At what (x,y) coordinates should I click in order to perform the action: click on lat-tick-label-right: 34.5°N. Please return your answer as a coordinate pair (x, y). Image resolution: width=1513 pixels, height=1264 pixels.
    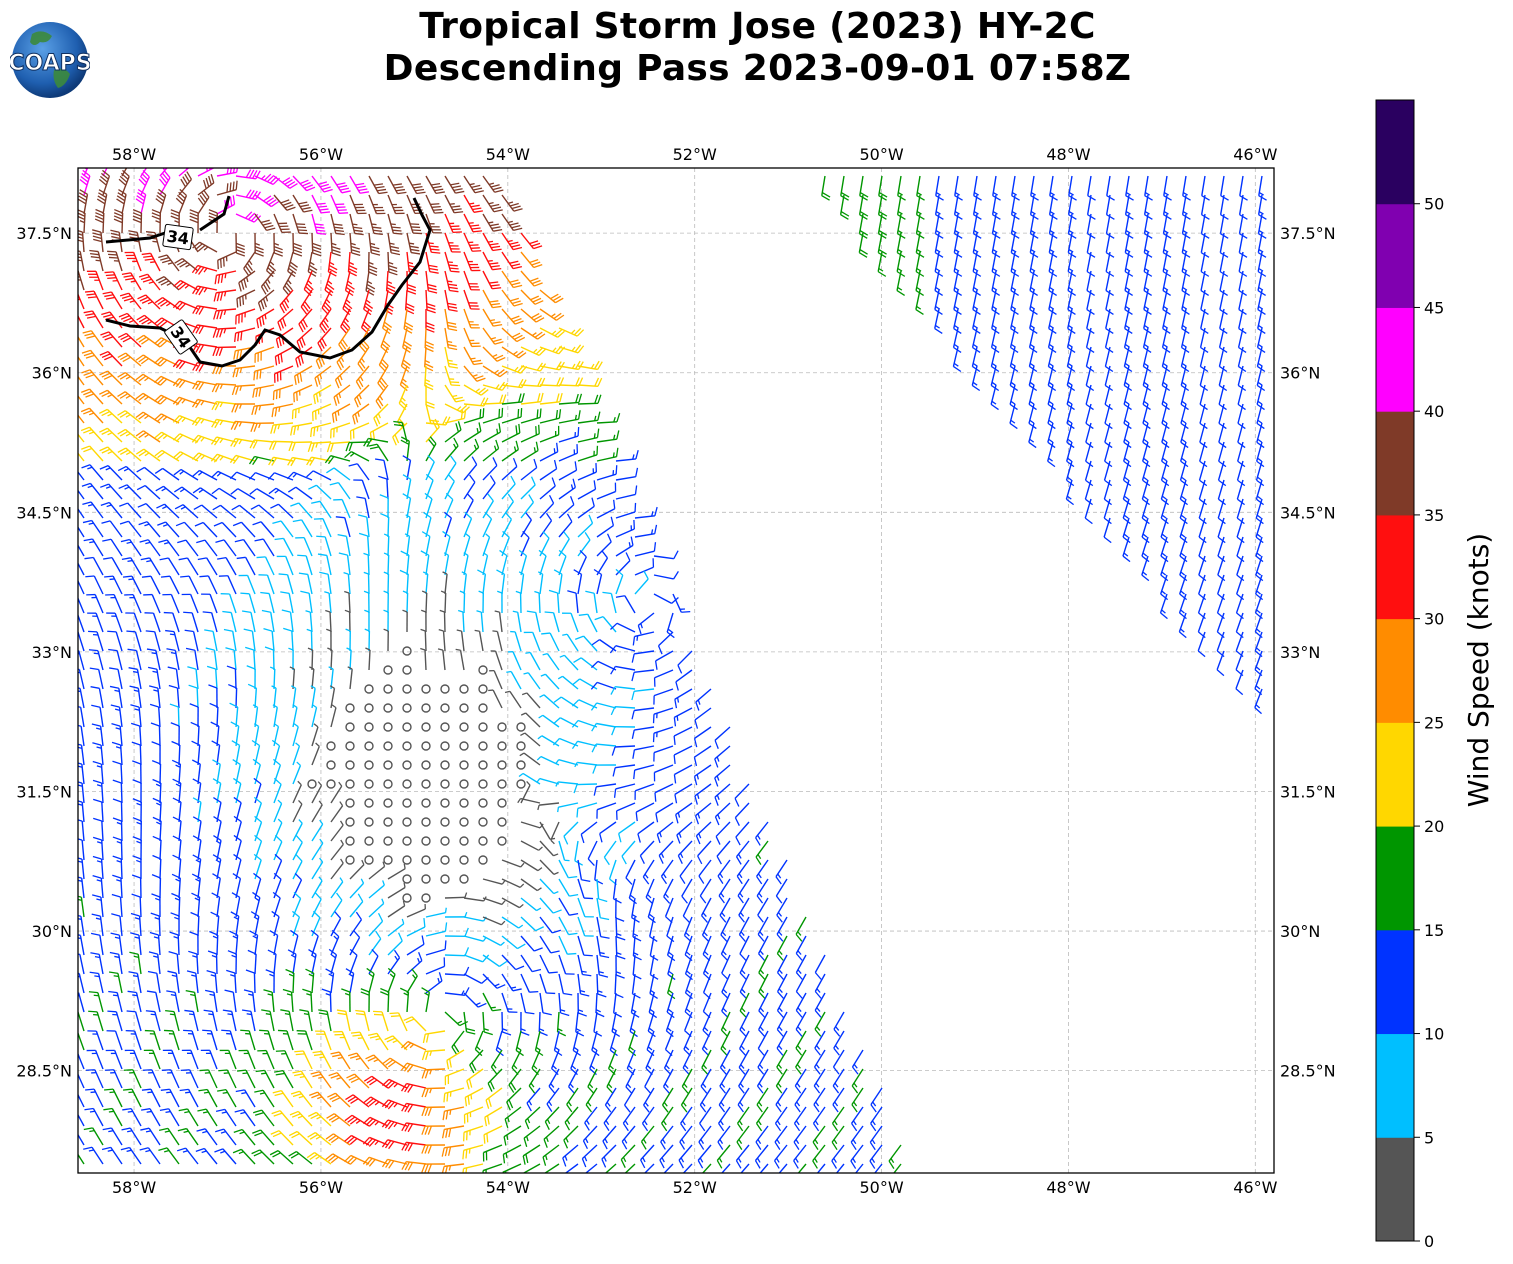
    Looking at the image, I should click on (1308, 512).